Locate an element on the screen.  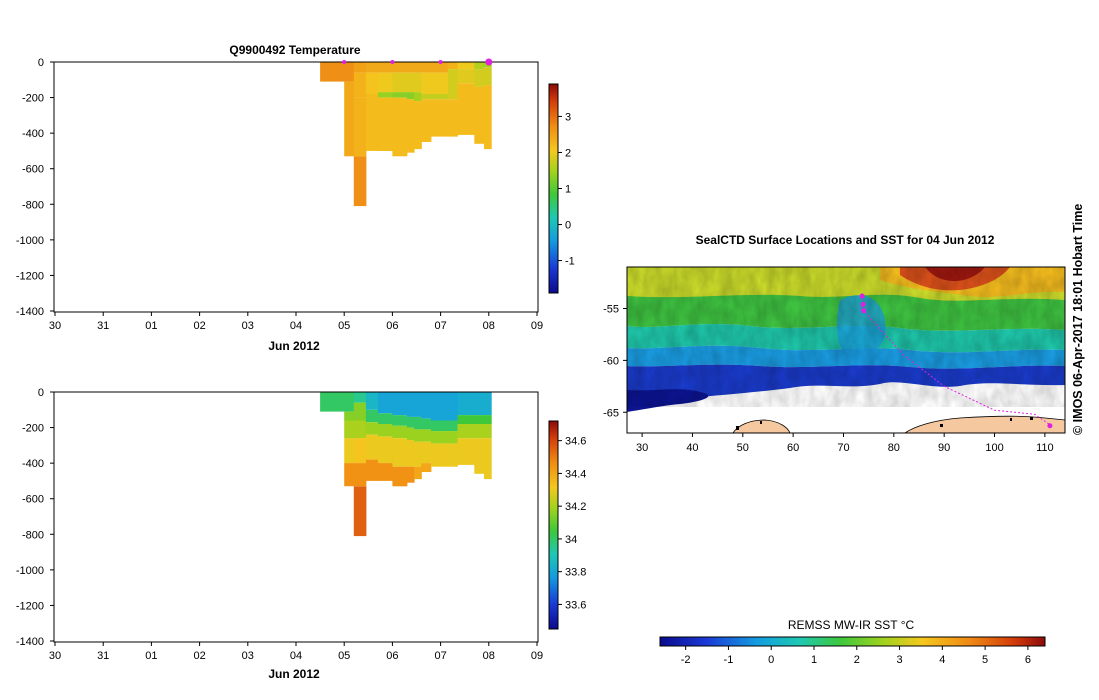
imos-timestamp: © IMOS 06-Apr-2017 18:01 Hobart Time is located at coordinates (1078, 319).